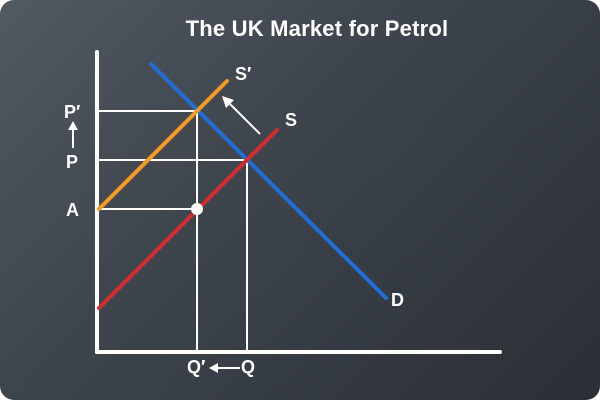  Describe the element at coordinates (397, 300) in the screenshot. I see `label-d: D` at that location.